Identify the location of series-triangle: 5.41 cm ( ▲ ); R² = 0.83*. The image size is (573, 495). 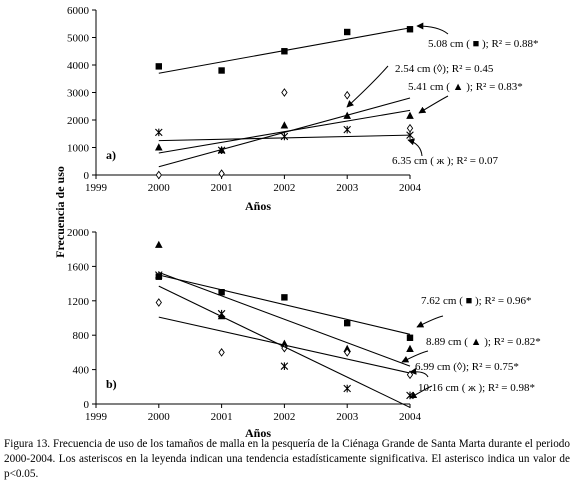
(339, 117).